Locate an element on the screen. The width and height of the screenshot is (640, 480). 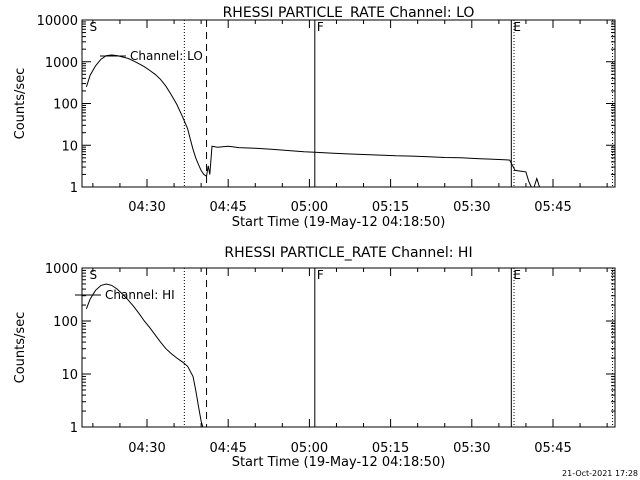
series-line is located at coordinates (144, 355).